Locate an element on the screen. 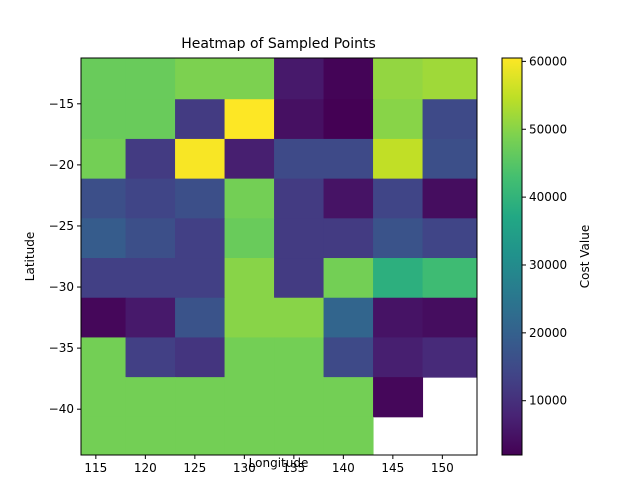  colorbar-tick-label: 60000 is located at coordinates (548, 61).